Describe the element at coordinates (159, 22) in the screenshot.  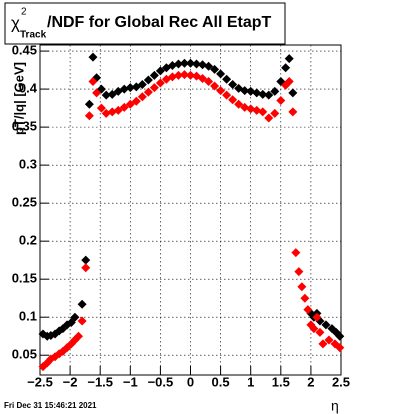
I see `chart-title: /NDF for Global Rec All EtapT` at that location.